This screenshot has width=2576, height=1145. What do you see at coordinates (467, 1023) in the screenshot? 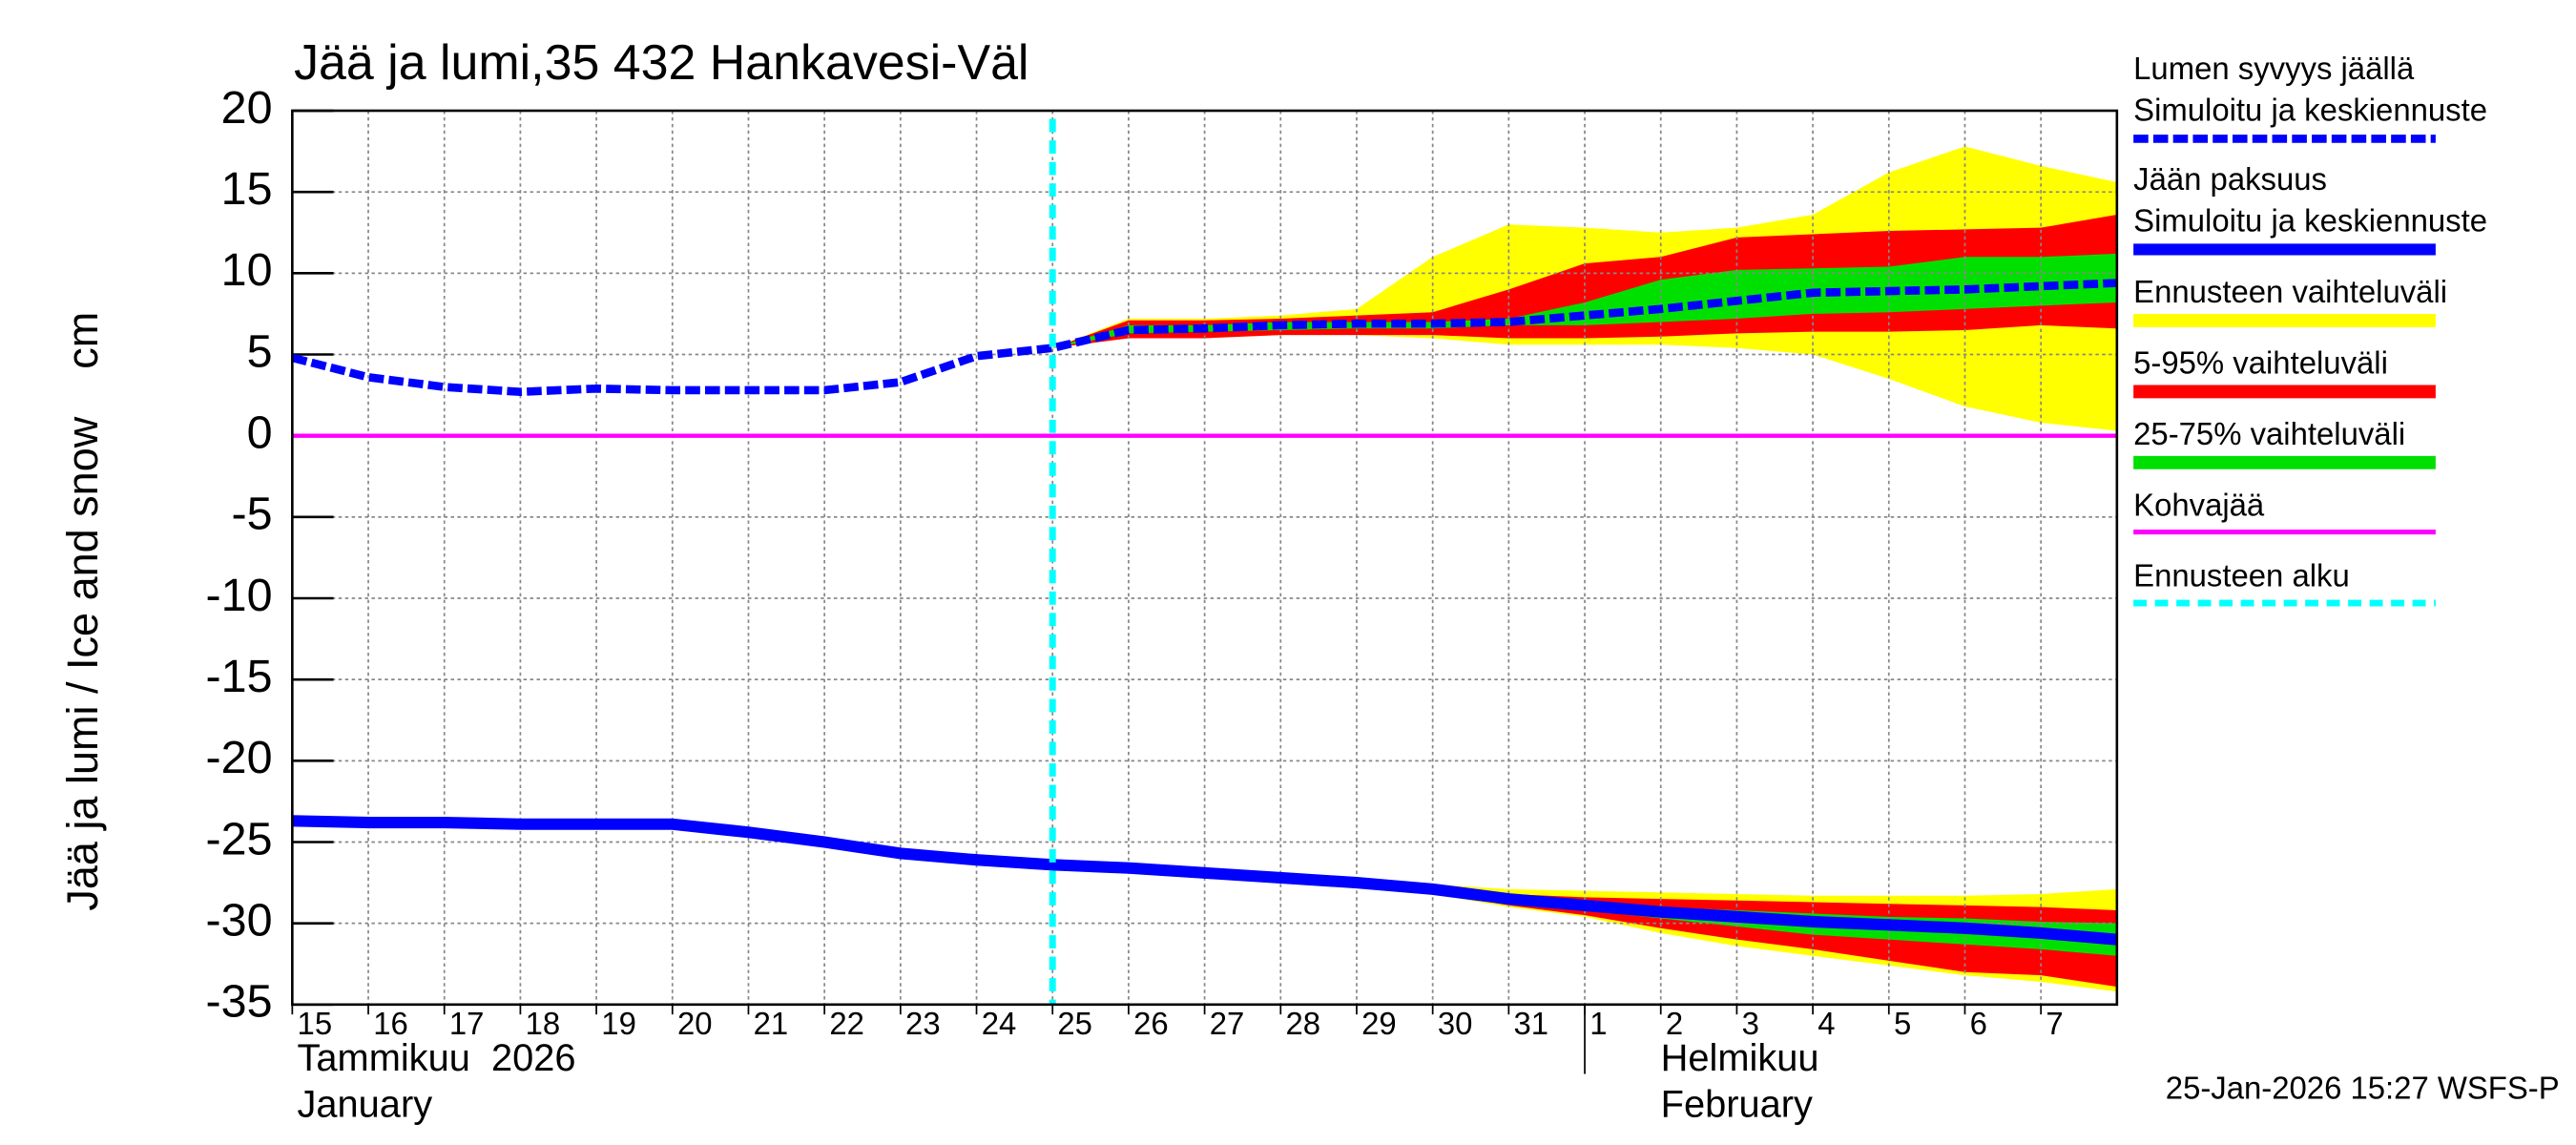
I see `x-tick-label: 17` at bounding box center [467, 1023].